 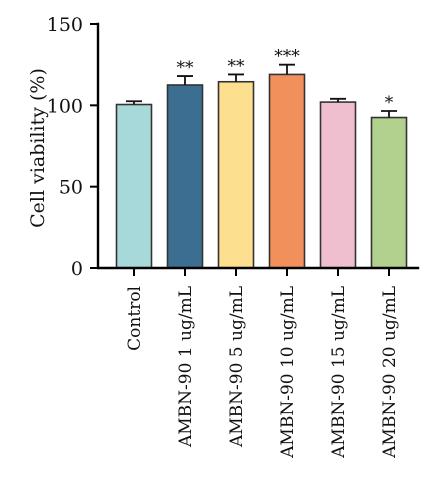 I want to click on significance-label-4: ***, so click(x=287, y=57).